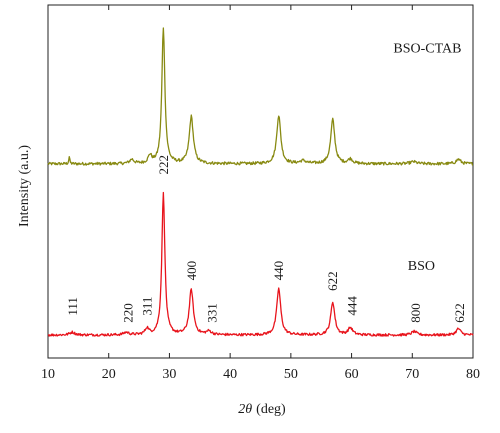  Describe the element at coordinates (427, 49) in the screenshot. I see `series-label: BSO-CTAB` at that location.